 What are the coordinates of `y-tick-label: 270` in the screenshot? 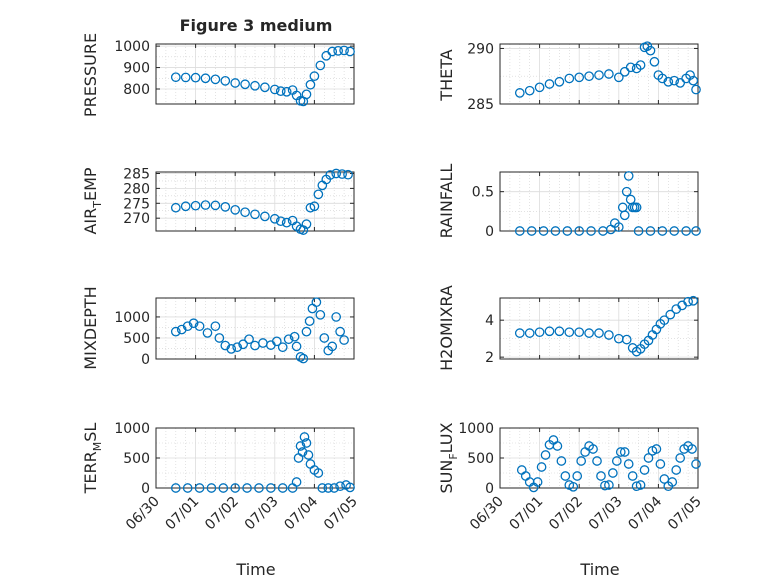 It's located at (136, 219).